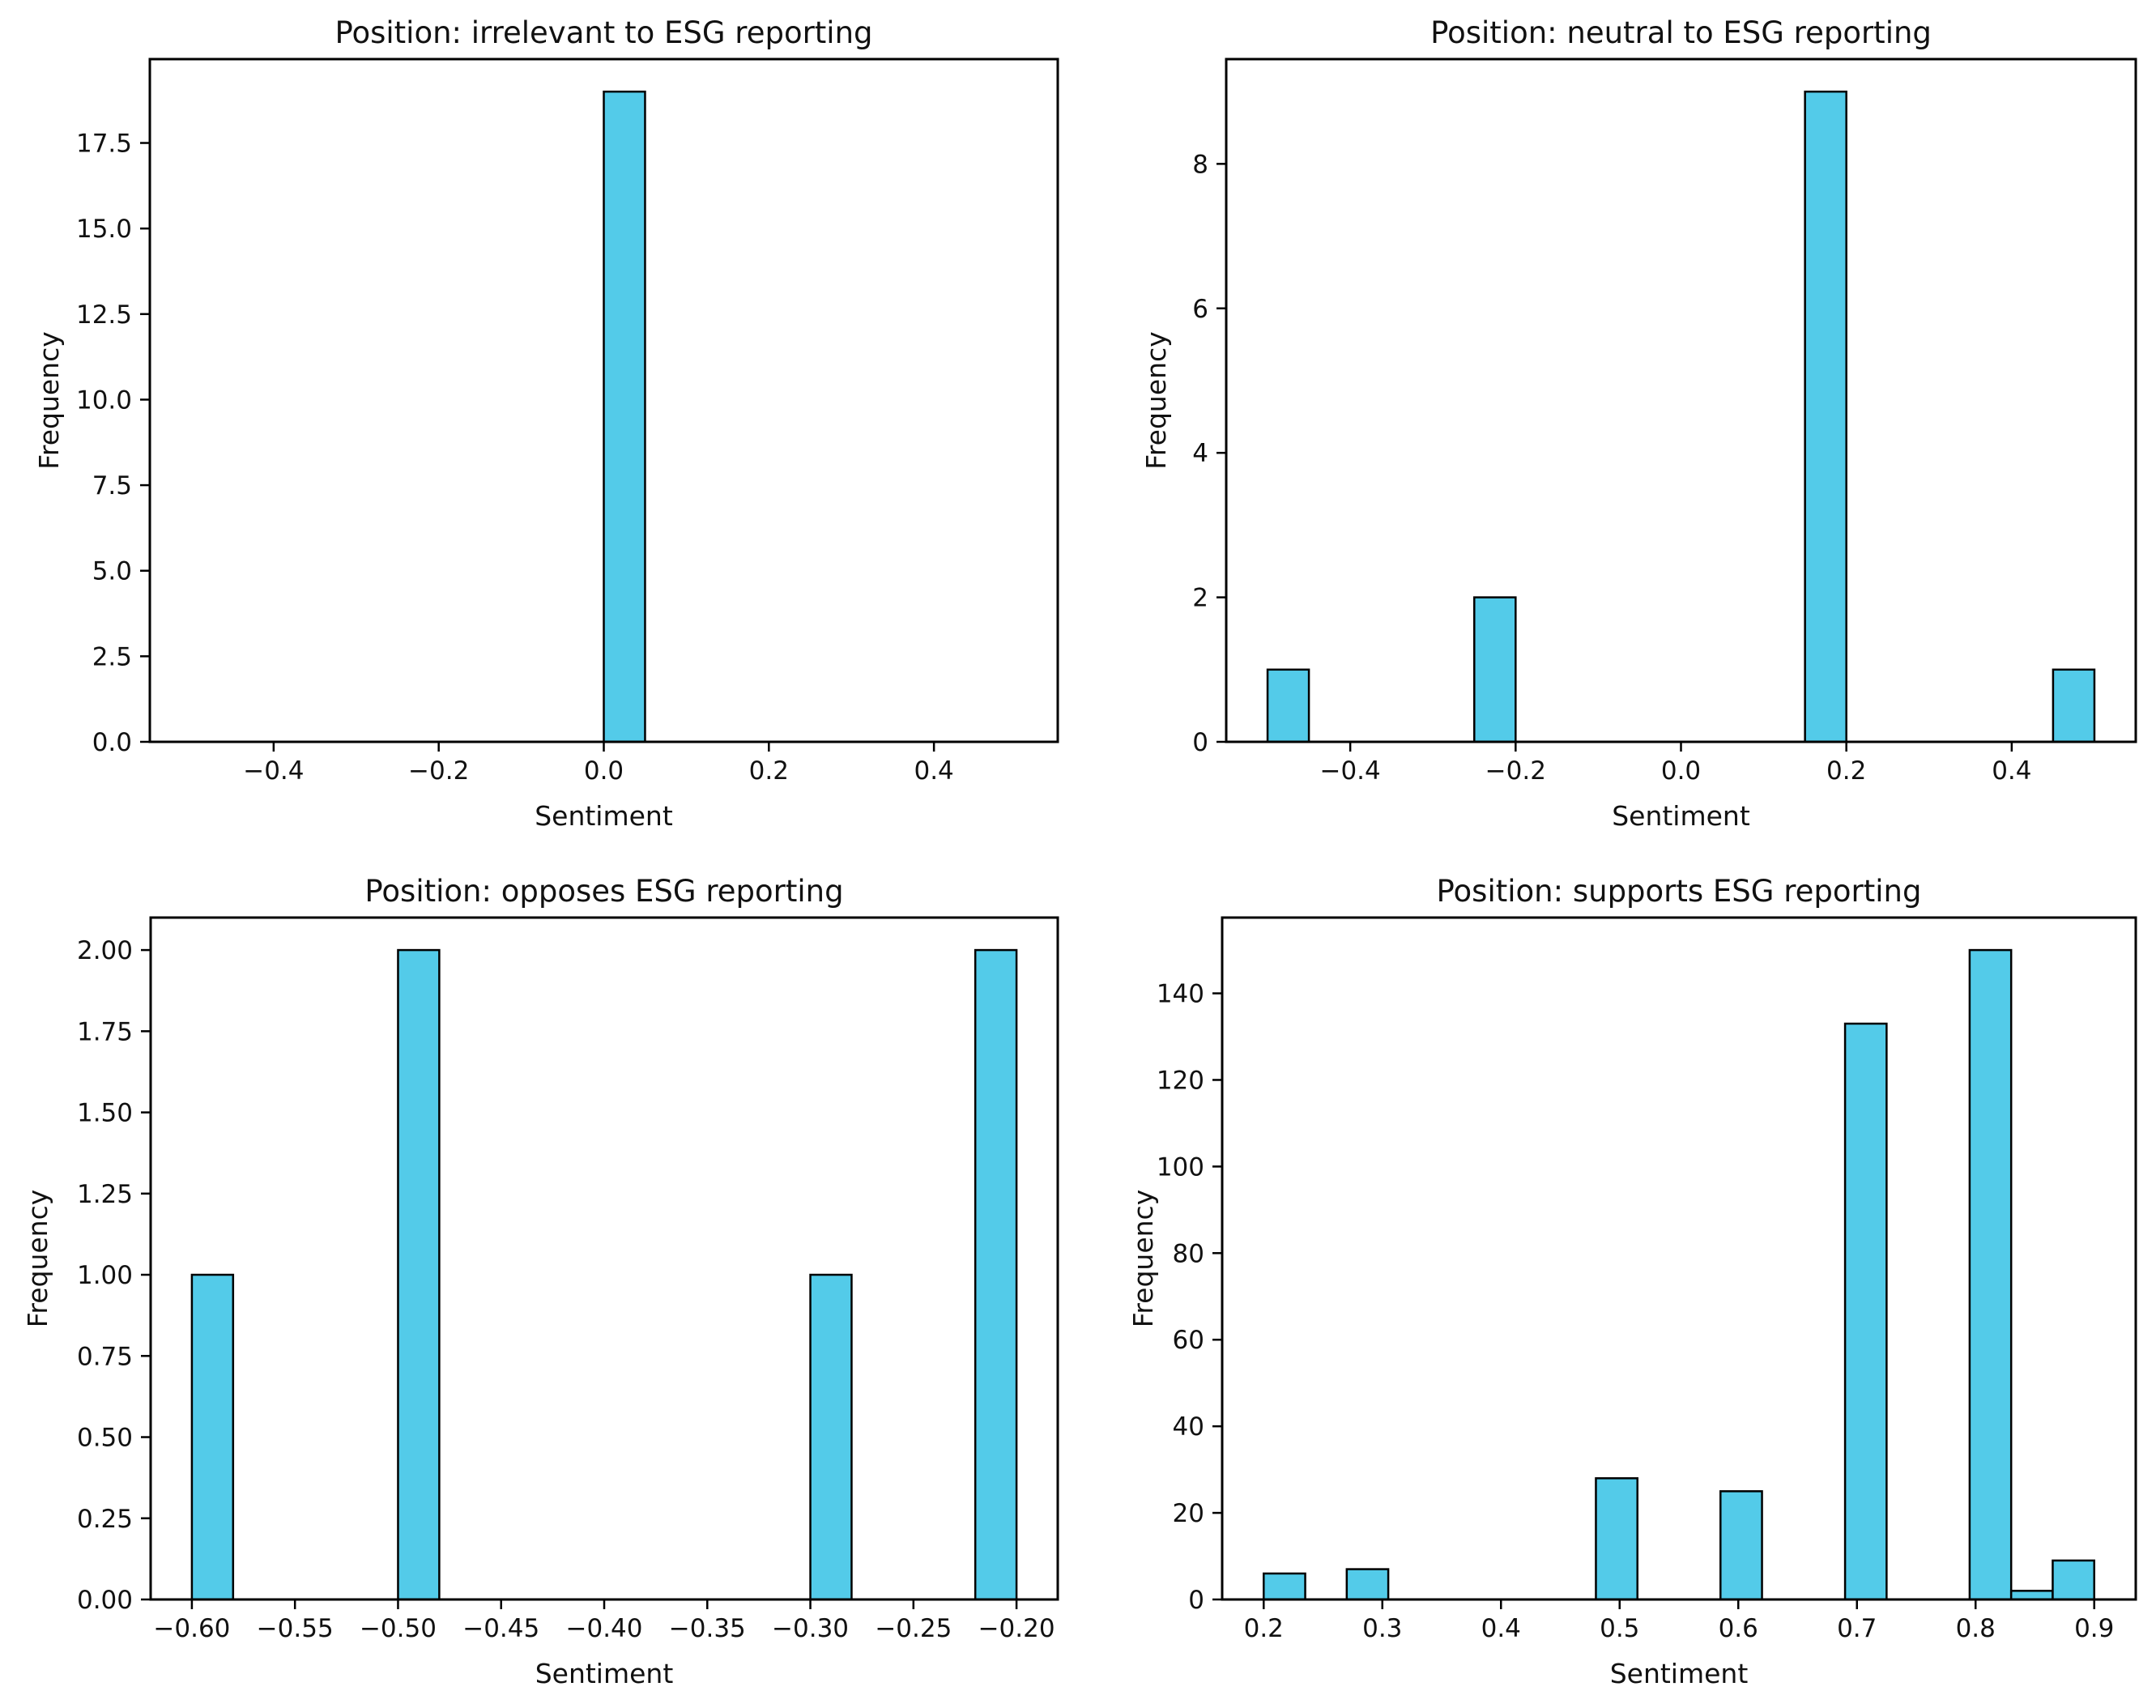 This screenshot has height=1708, width=2156. Describe the element at coordinates (1857, 1628) in the screenshot. I see `x-tick-label: 0.7` at that location.